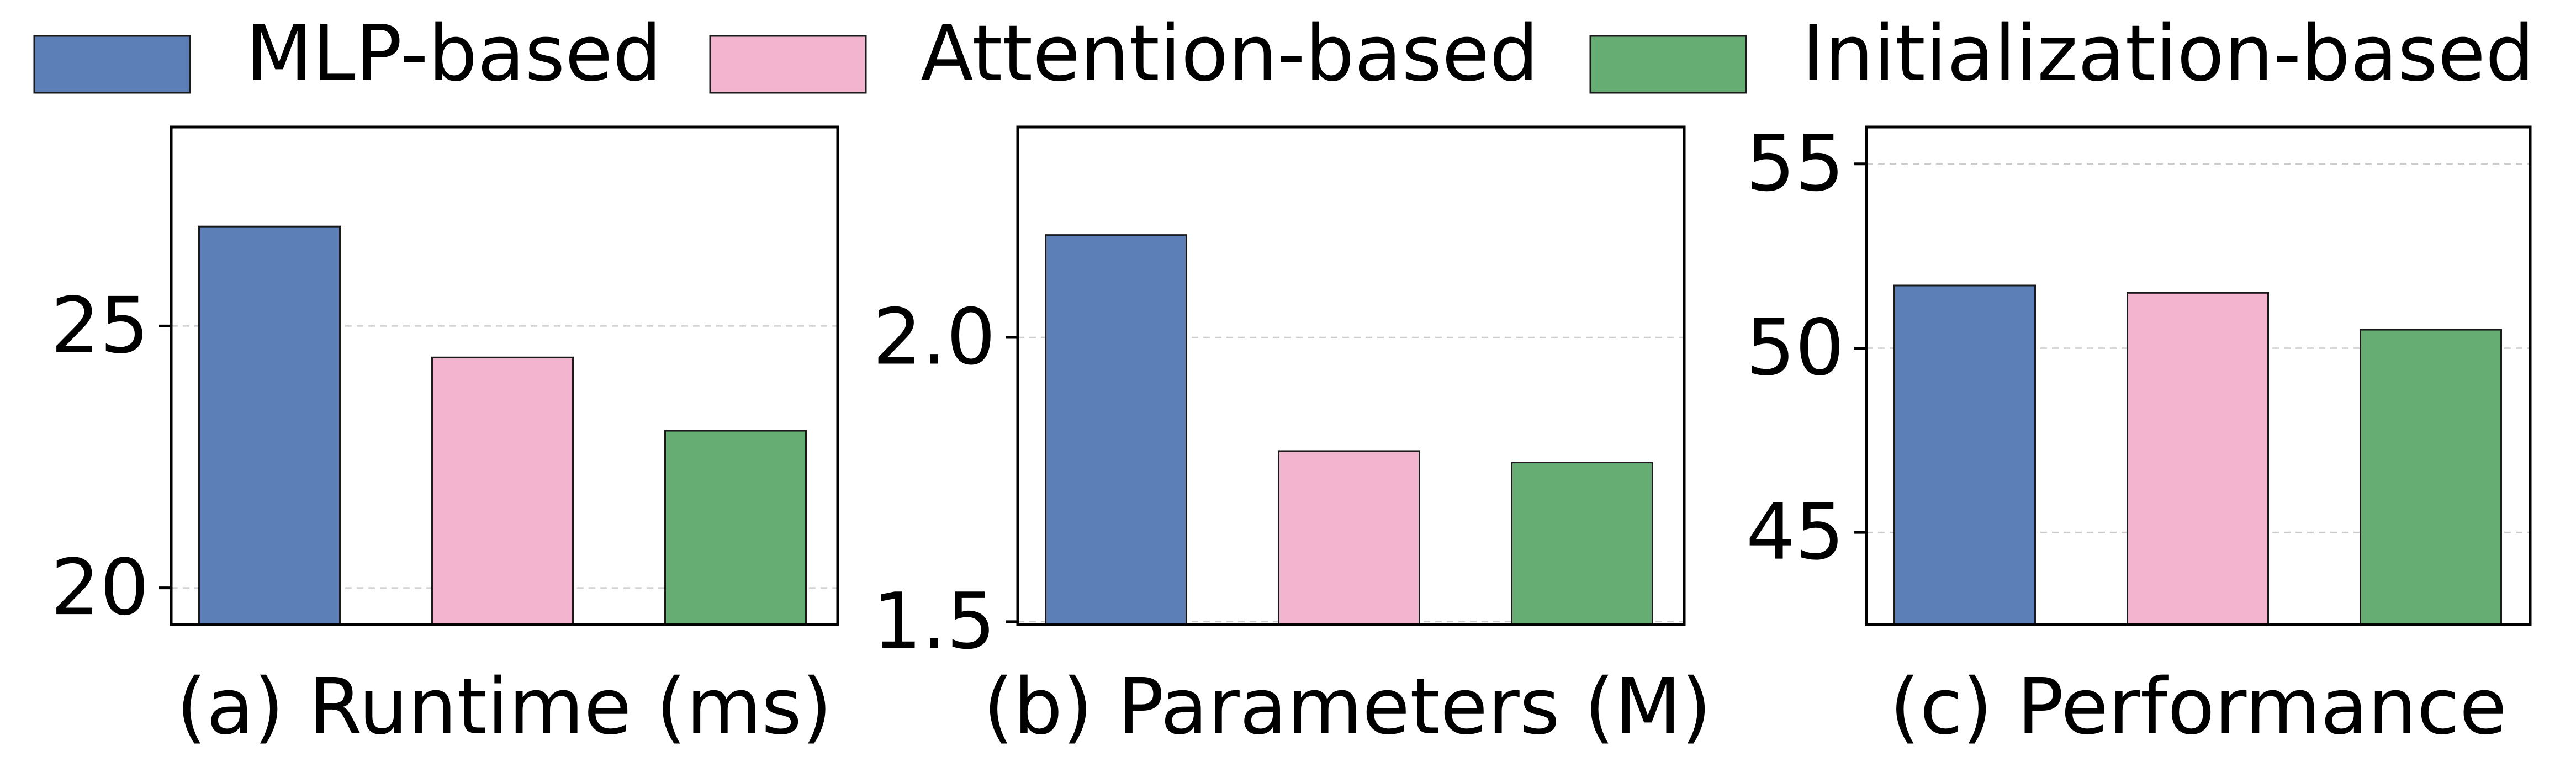 Image resolution: width=2576 pixels, height=767 pixels. Describe the element at coordinates (1795, 533) in the screenshot. I see `y-tick-label: 45` at that location.